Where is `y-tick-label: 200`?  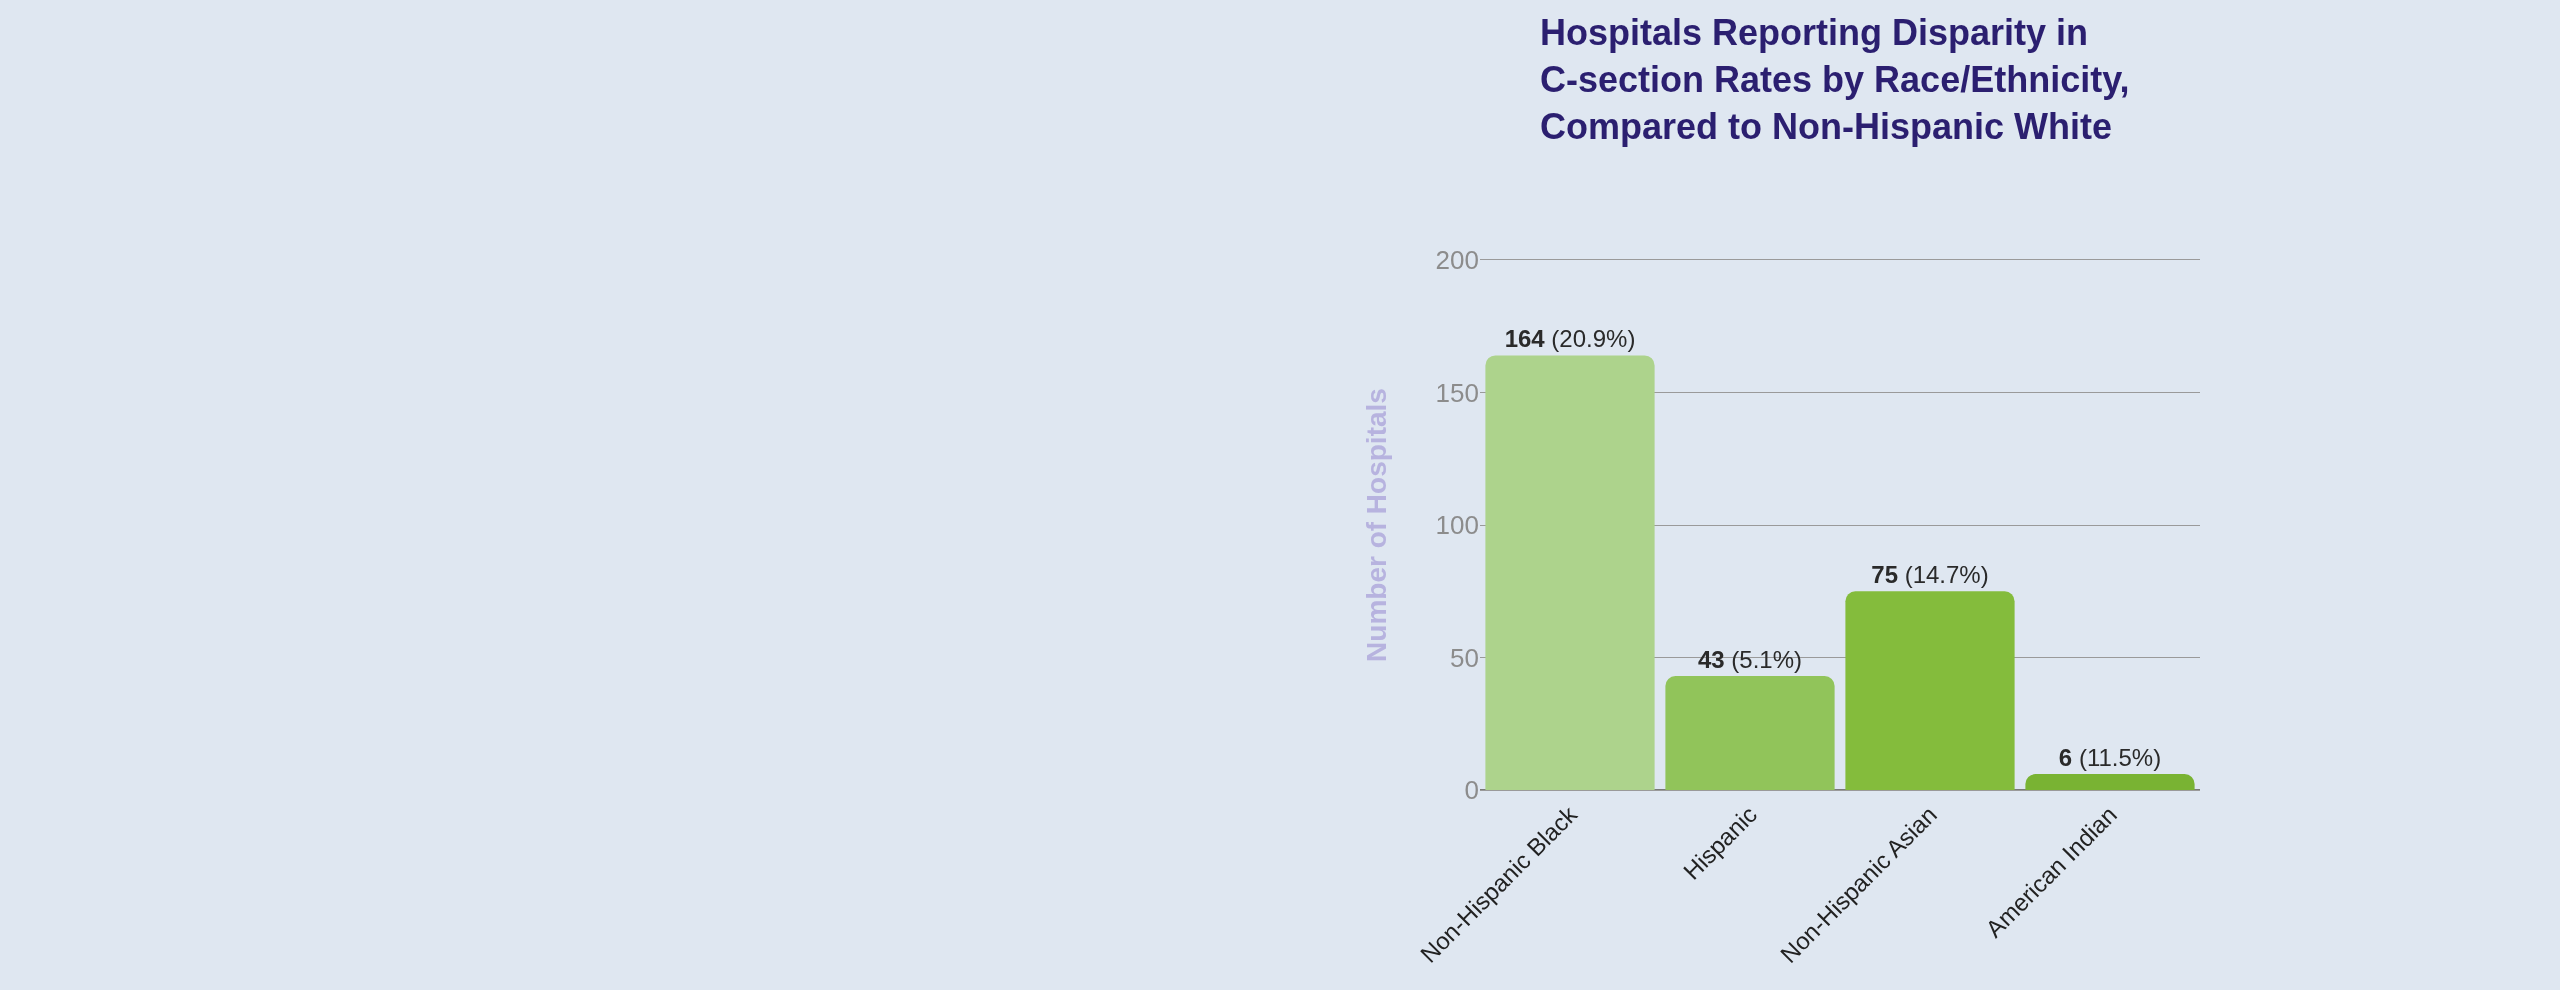 y-tick-label: 200 is located at coordinates (1457, 260).